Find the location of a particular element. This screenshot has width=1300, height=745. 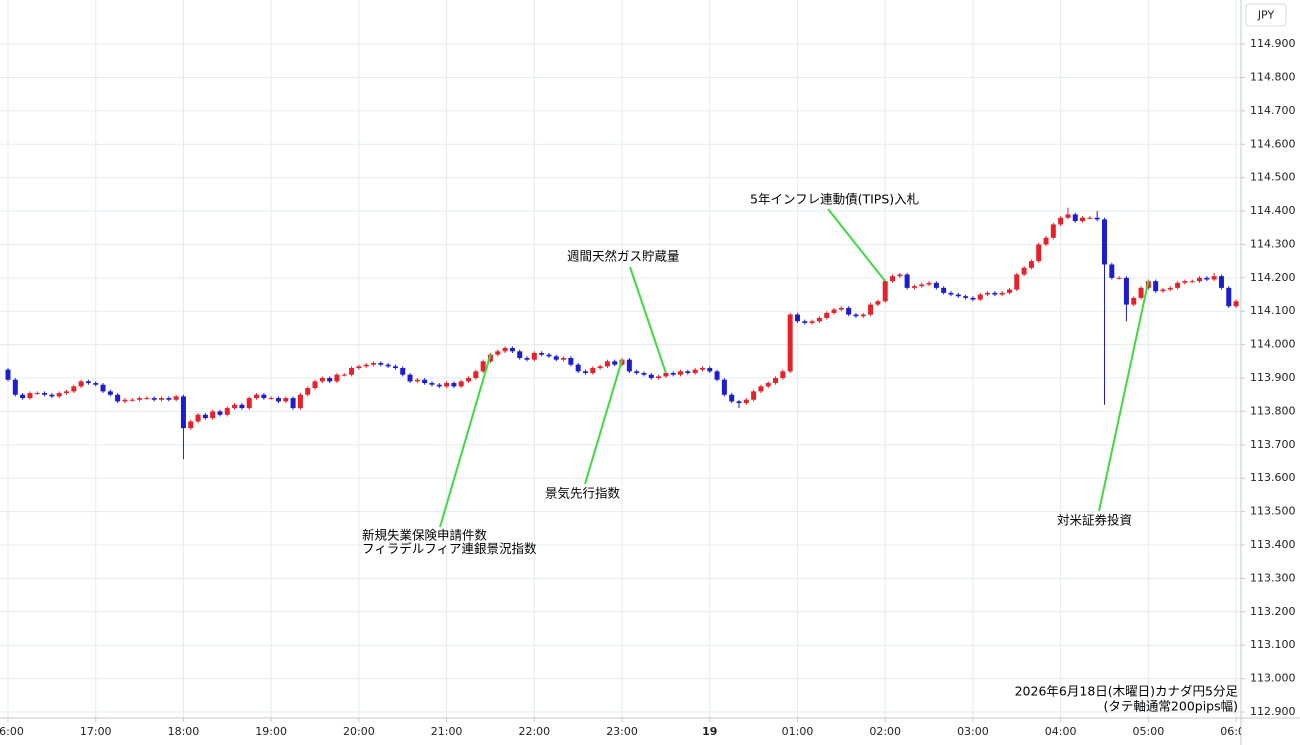

x-tick-label: 18:00 is located at coordinates (184, 731).